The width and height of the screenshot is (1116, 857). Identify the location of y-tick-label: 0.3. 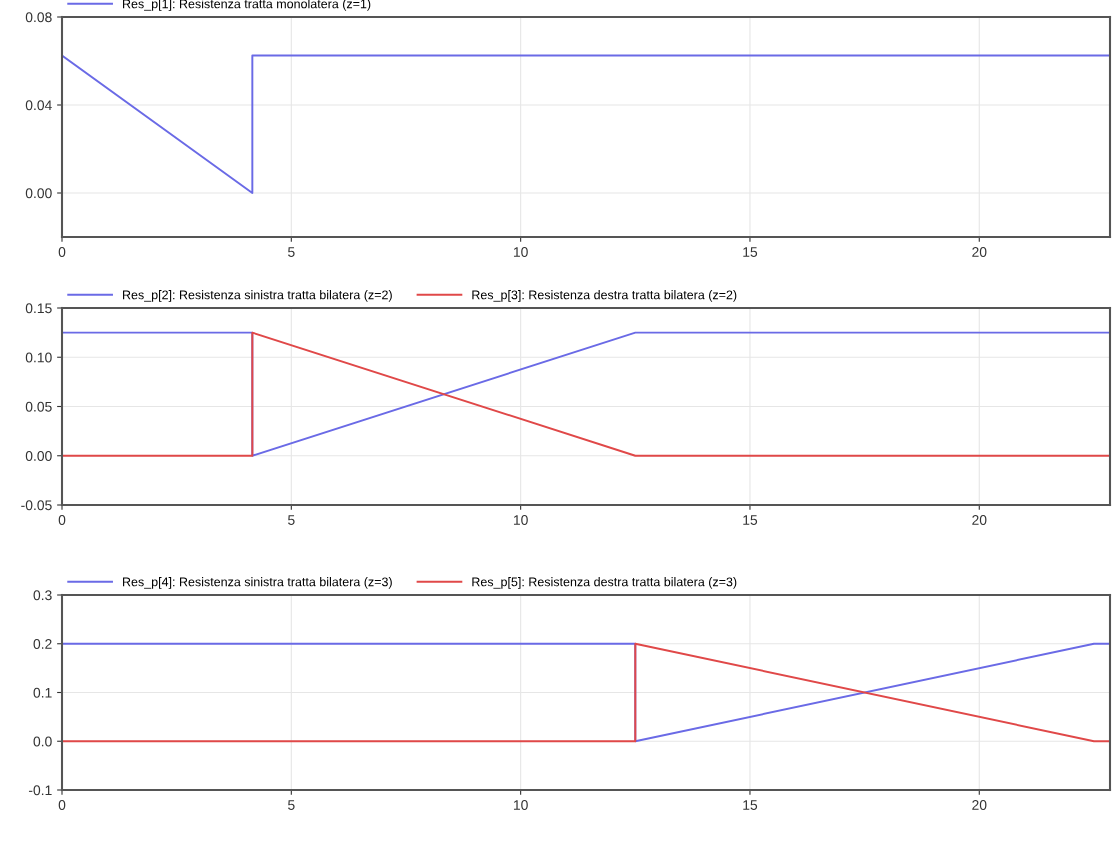
(42, 595).